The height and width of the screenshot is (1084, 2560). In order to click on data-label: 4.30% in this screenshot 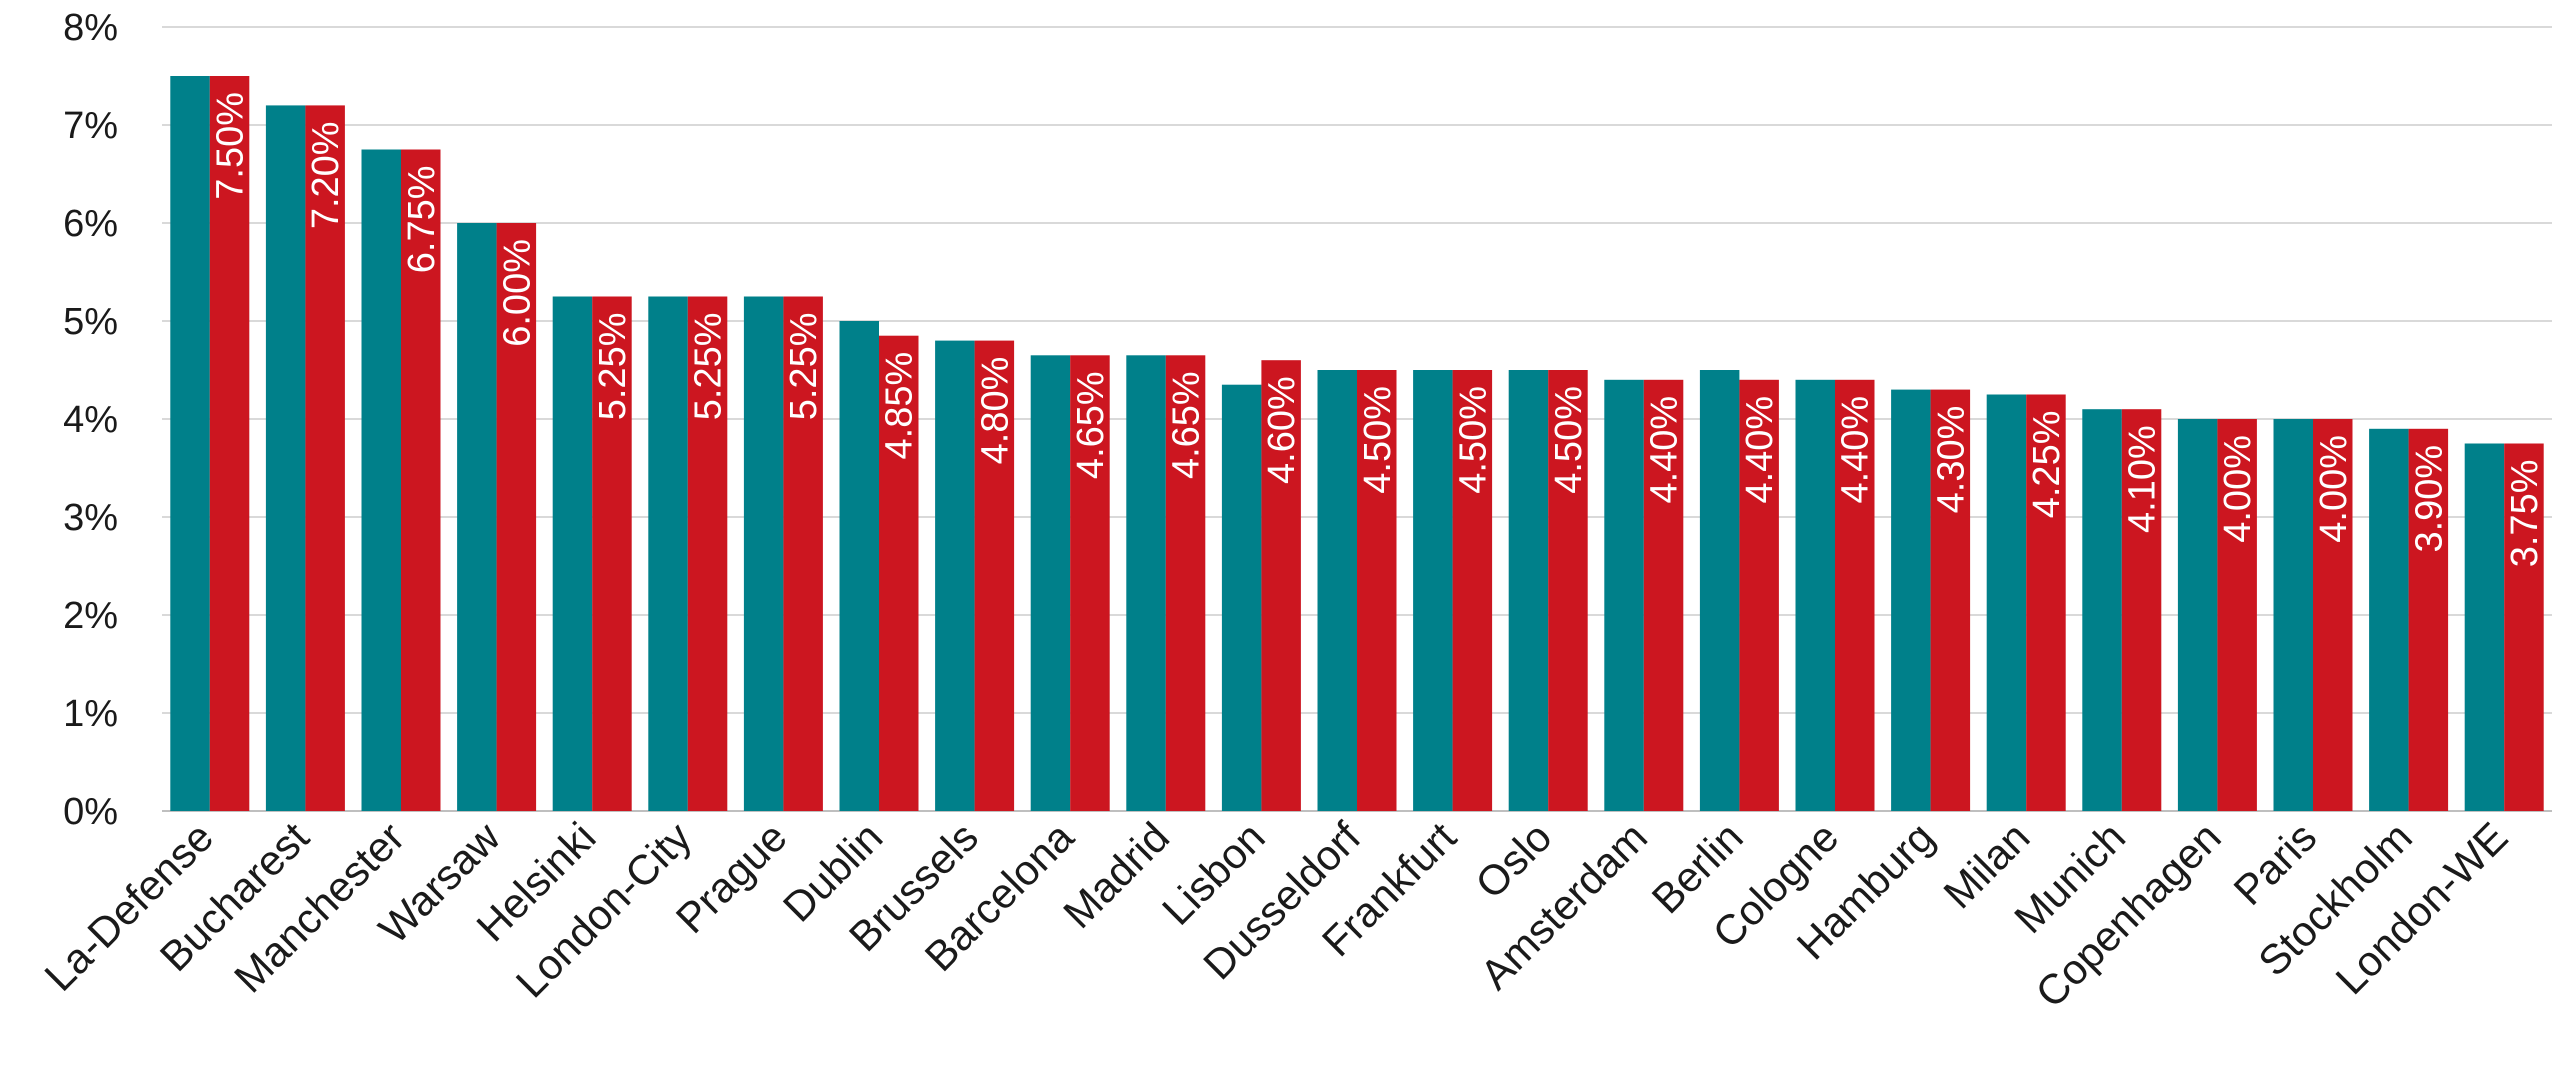, I will do `click(1951, 460)`.